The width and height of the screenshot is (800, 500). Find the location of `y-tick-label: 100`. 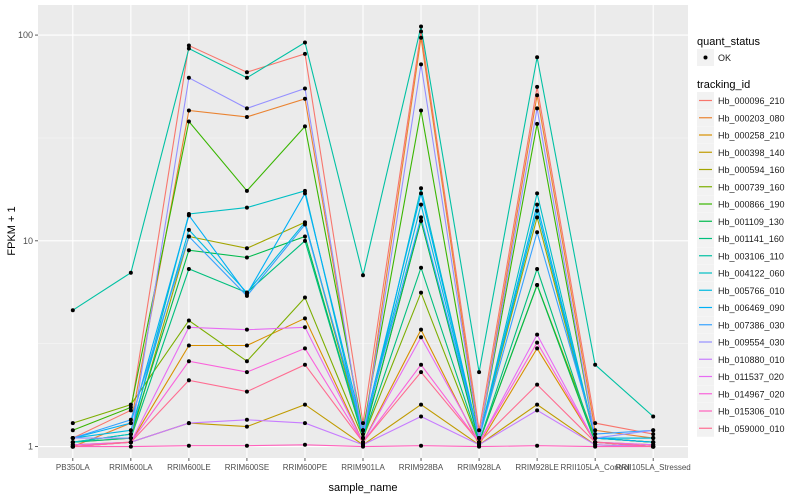

y-tick-label: 100 is located at coordinates (25, 35).